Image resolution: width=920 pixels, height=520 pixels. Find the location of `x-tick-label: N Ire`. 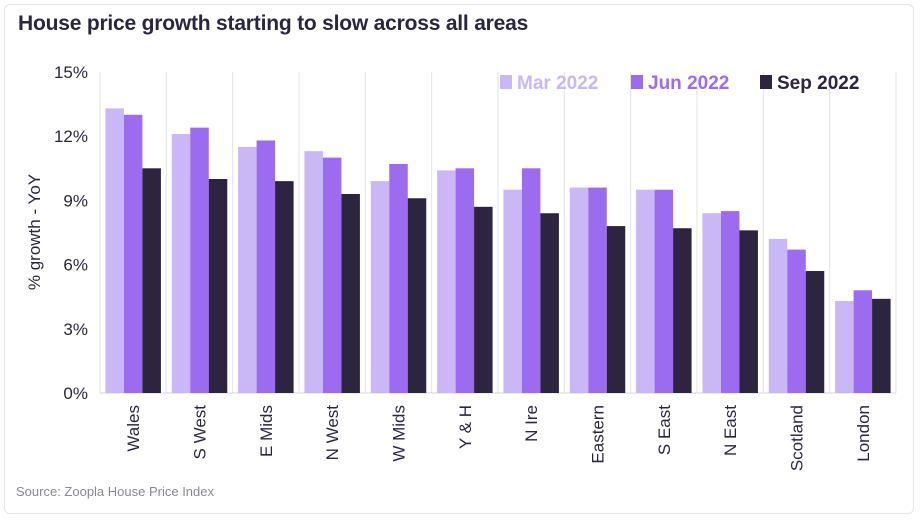

x-tick-label: N Ire is located at coordinates (531, 423).